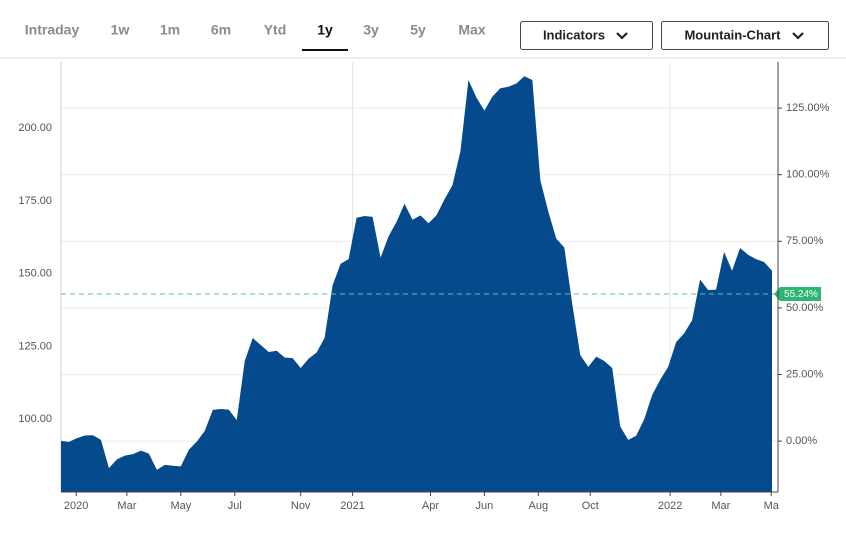  I want to click on x-tick-label: 2021, so click(352, 506).